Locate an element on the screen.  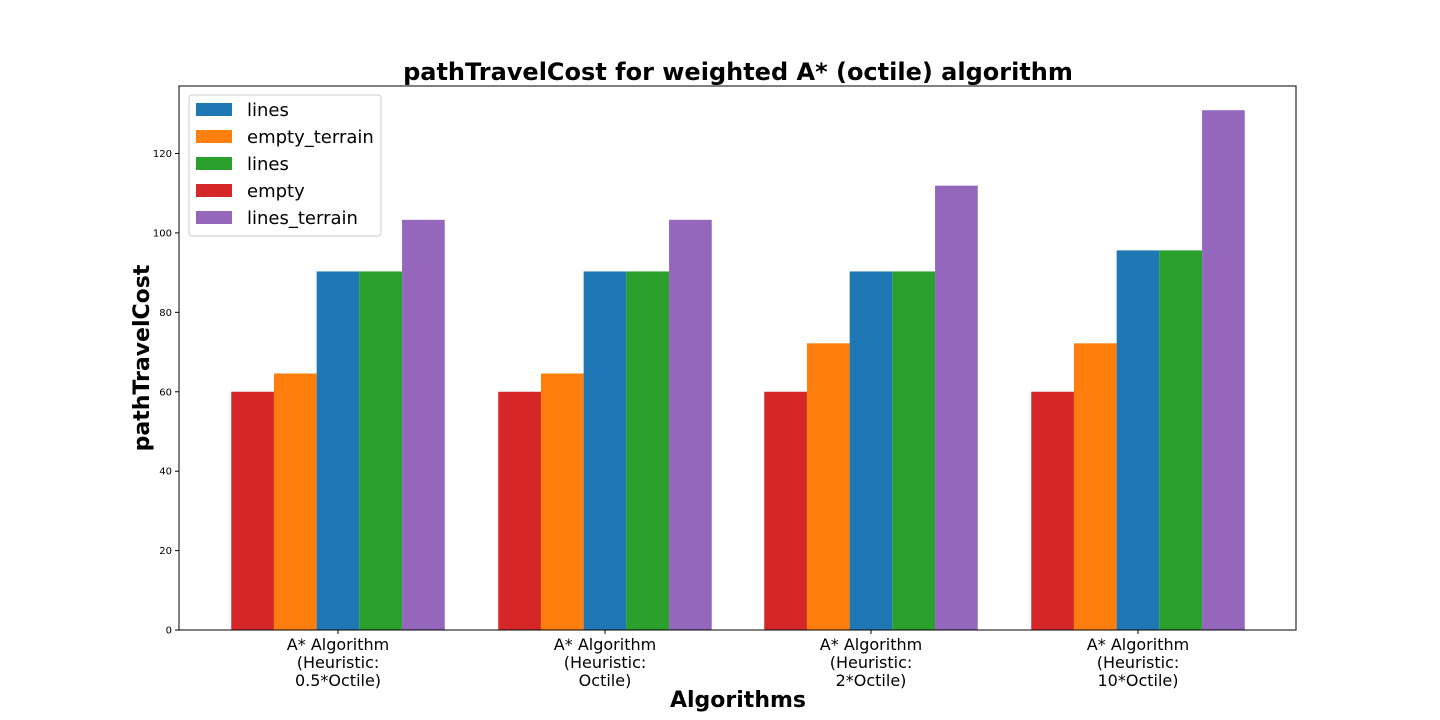
y-axis: 0 20 40 60 80 100 120 is located at coordinates (166, 393).